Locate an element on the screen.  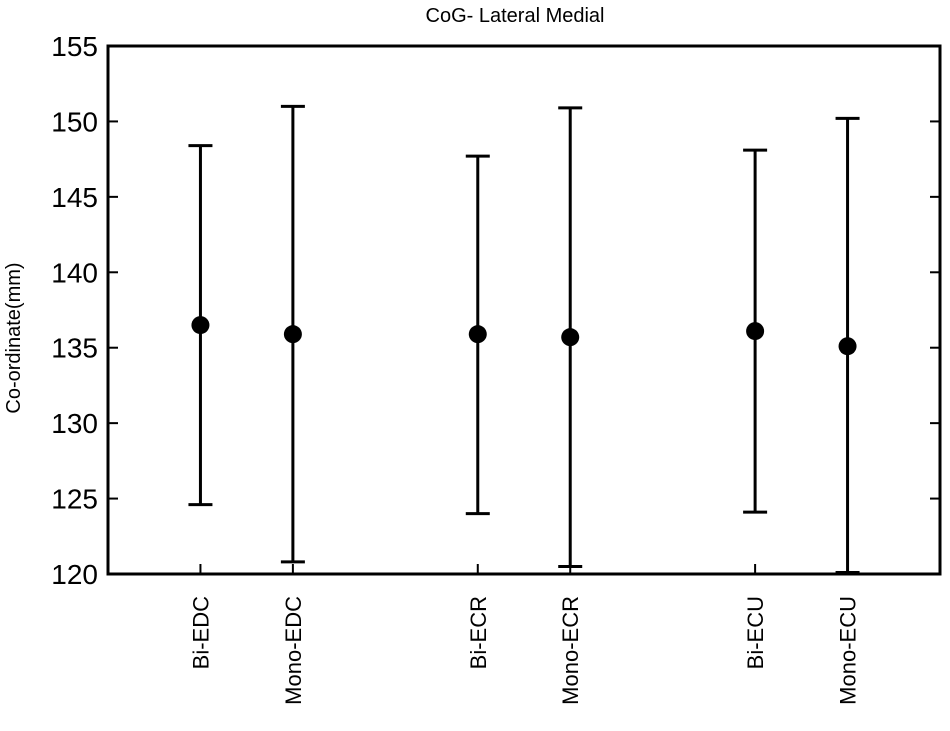
x-tick-label: Bi-ECU is located at coordinates (755, 632).